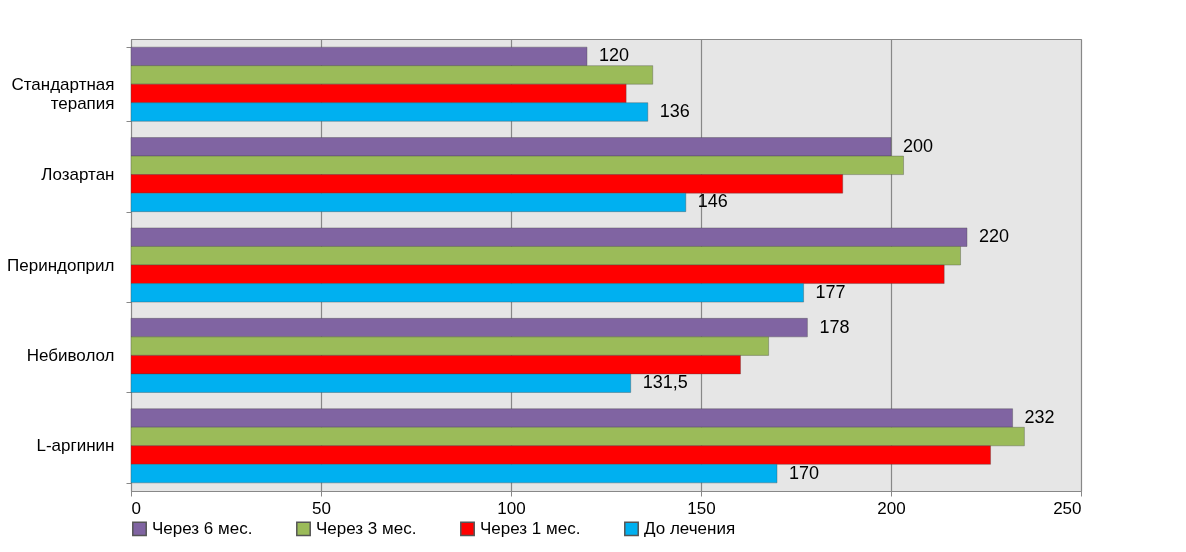 This screenshot has height=552, width=1186. Describe the element at coordinates (918, 145) in the screenshot. I see `data-label: 200` at that location.